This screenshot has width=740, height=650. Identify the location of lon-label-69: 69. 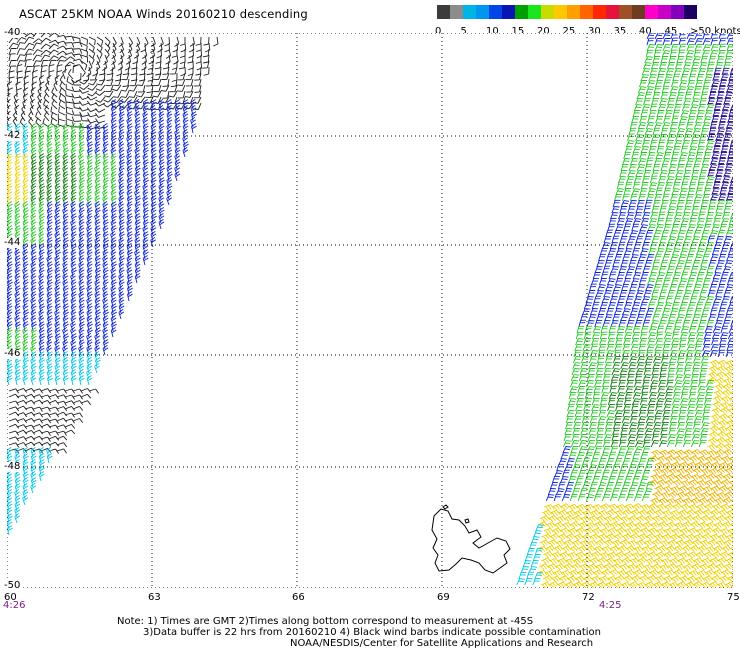
(443, 597).